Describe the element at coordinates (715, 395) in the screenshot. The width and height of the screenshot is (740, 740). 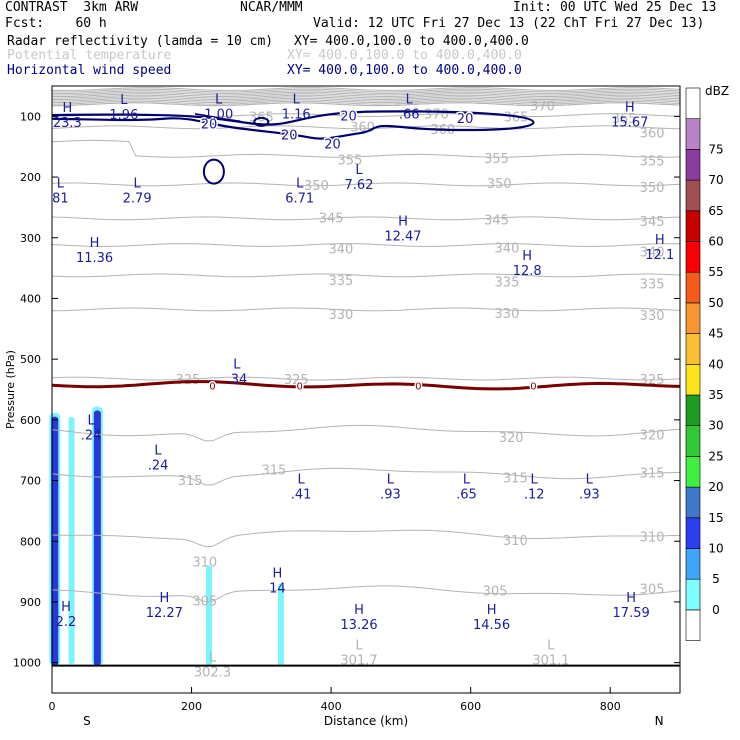
I see `colorbar-level-label: 35` at that location.